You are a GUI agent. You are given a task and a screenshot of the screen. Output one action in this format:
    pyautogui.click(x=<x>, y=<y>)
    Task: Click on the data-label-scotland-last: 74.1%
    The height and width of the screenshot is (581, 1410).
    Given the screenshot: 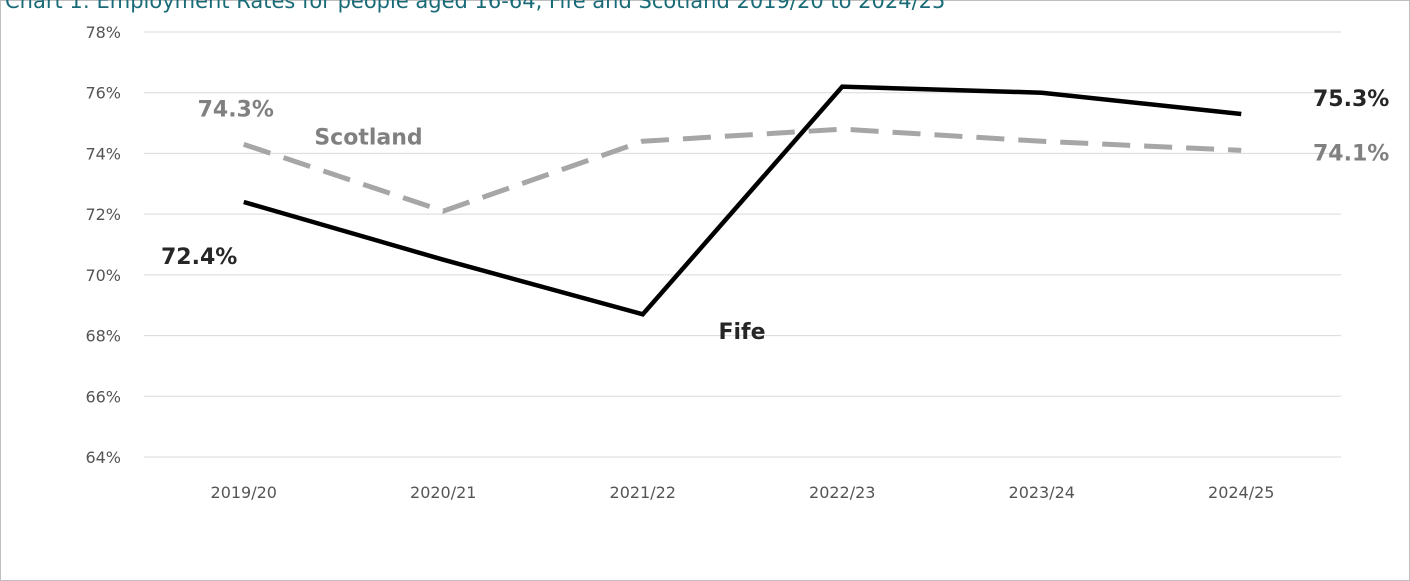 What is the action you would take?
    pyautogui.click(x=1351, y=153)
    